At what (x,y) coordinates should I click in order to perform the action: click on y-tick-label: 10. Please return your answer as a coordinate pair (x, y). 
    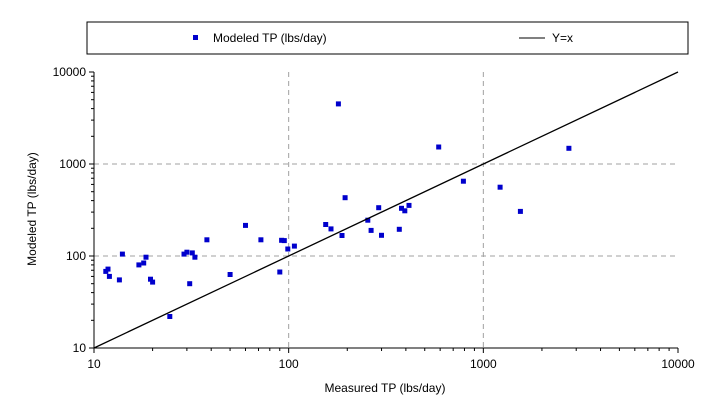
    Looking at the image, I should click on (80, 348).